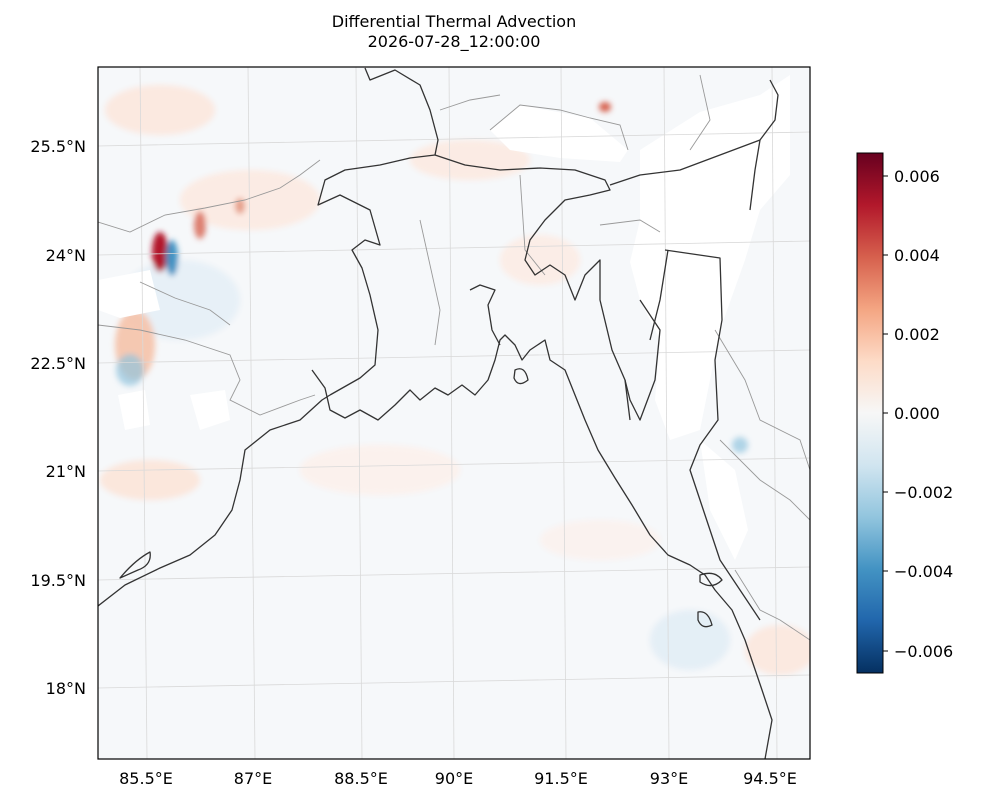 The width and height of the screenshot is (989, 805). Describe the element at coordinates (58, 580) in the screenshot. I see `lat-label: 19.5°N` at that location.